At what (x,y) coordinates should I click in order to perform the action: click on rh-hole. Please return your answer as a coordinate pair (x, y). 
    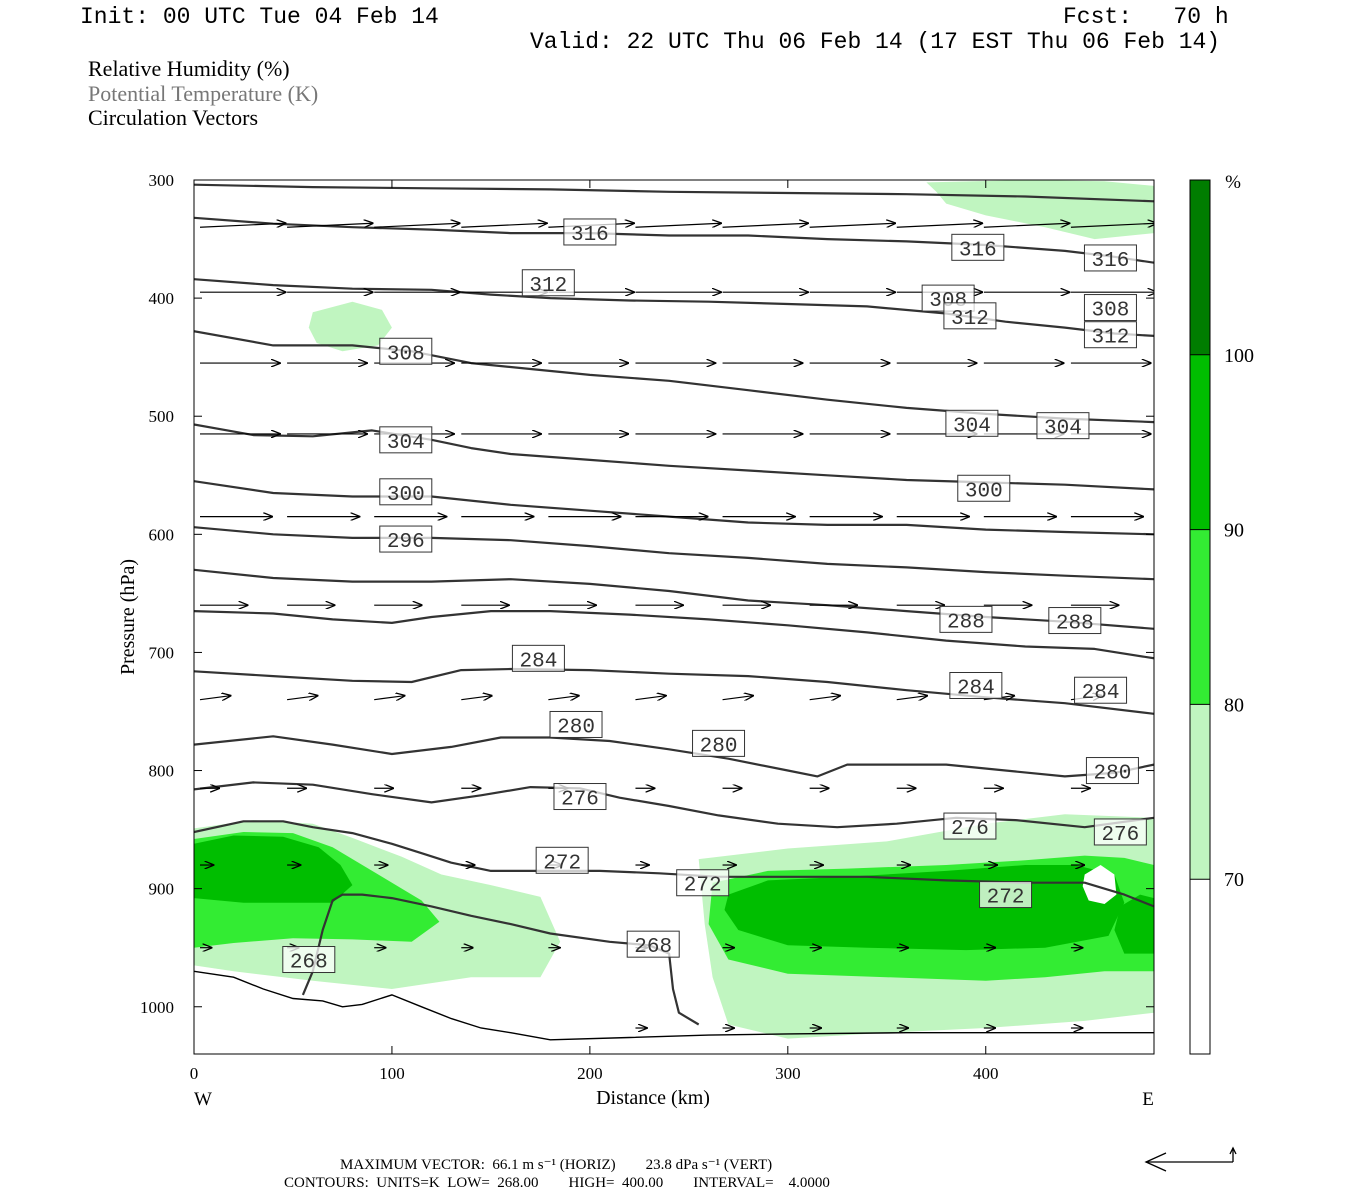
    Looking at the image, I should click on (1099, 884).